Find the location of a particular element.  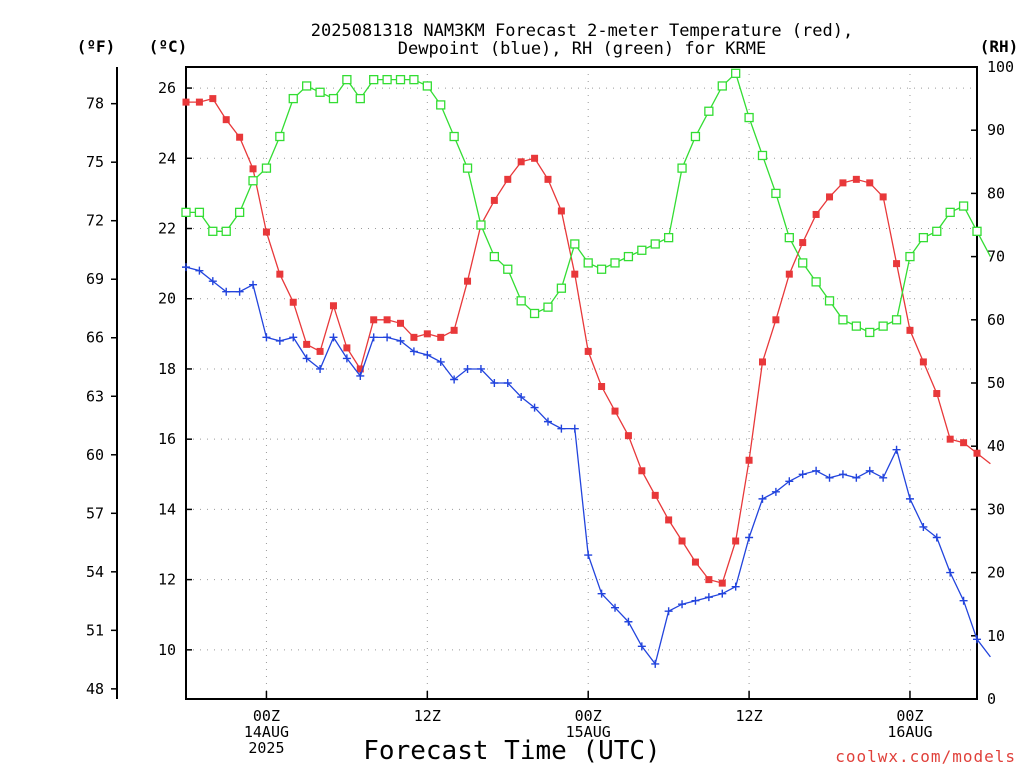

time-tick-label: 14AUG is located at coordinates (266, 732).